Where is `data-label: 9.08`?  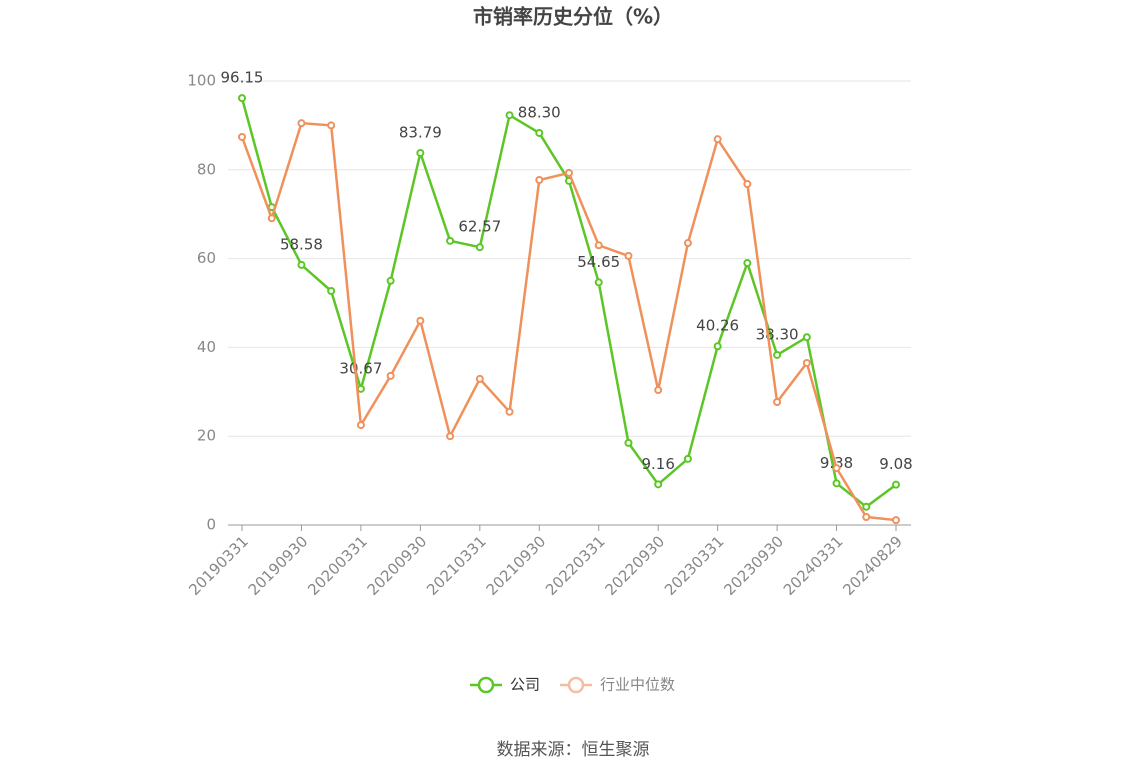 data-label: 9.08 is located at coordinates (895, 464).